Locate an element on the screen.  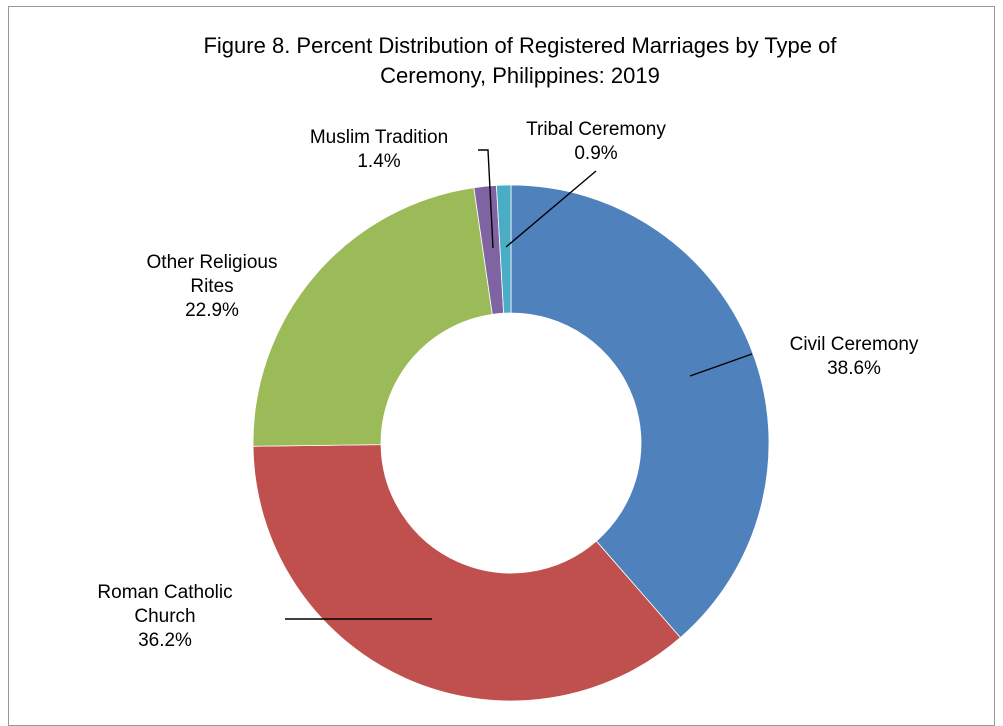
slice-value-3: 1.4% is located at coordinates (378, 161).